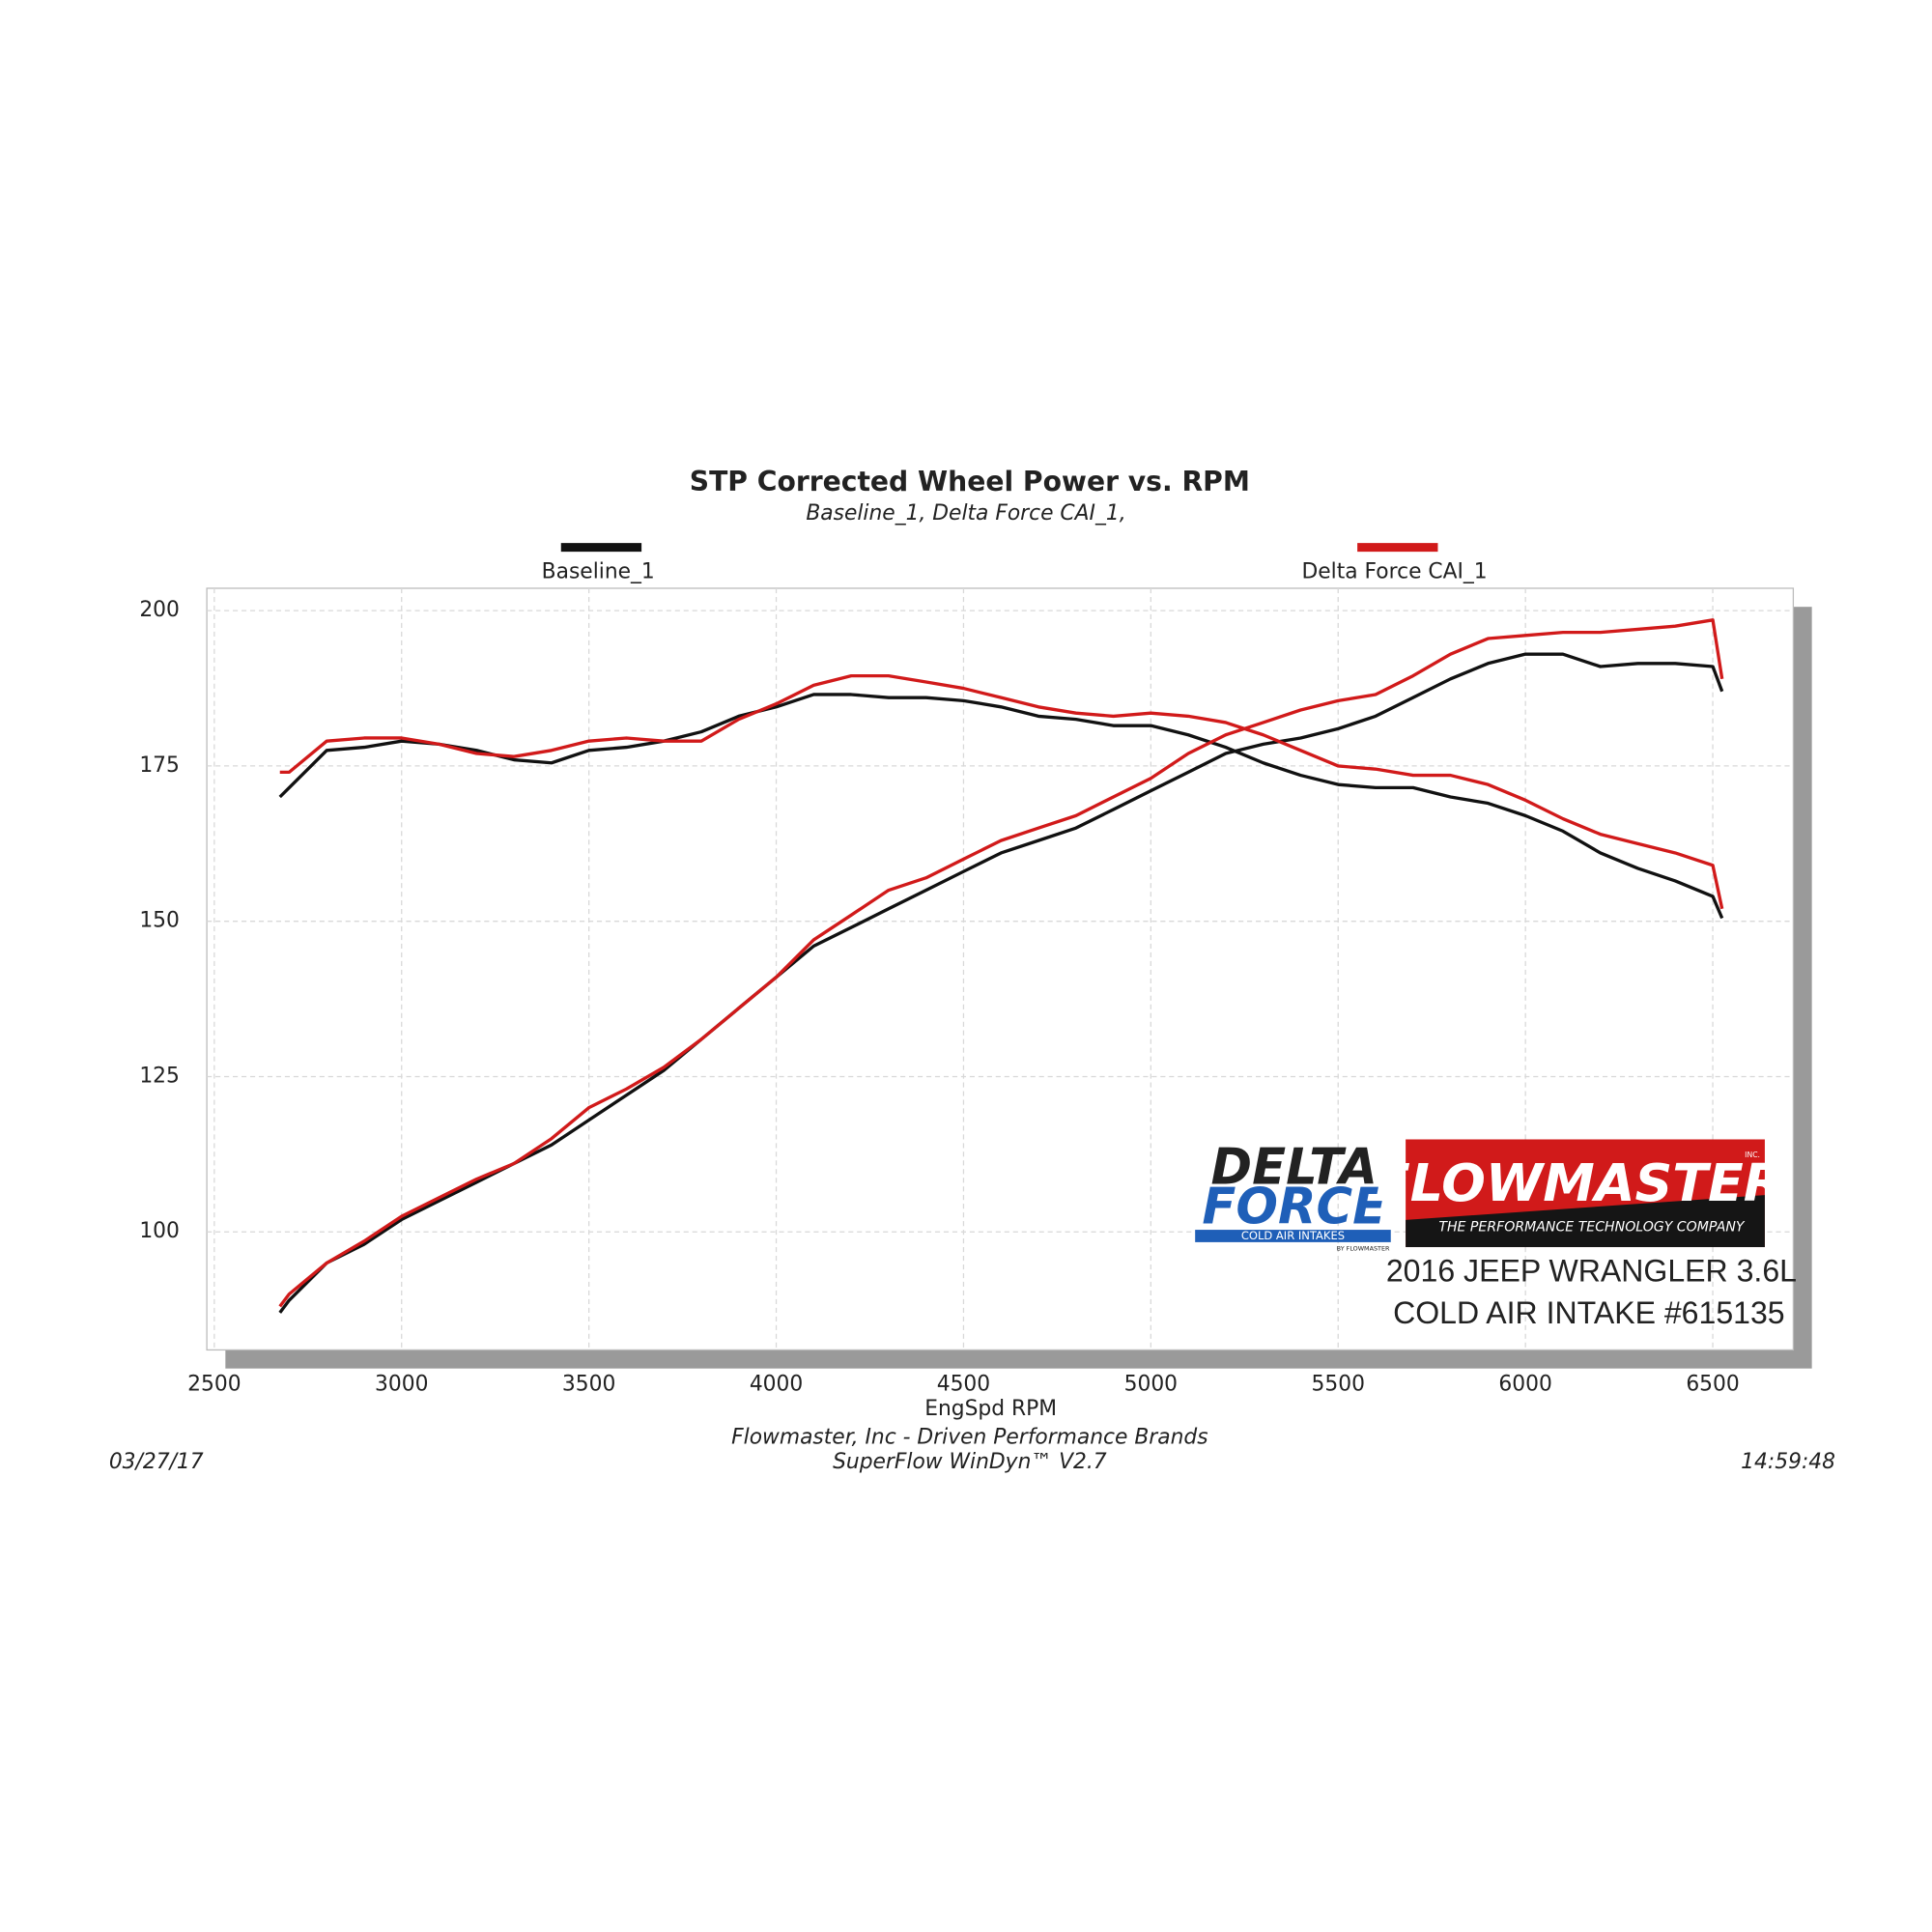 The width and height of the screenshot is (1932, 1932). Describe the element at coordinates (970, 1462) in the screenshot. I see `footer-line: SuperFlow WinDyn™ V2.7` at that location.